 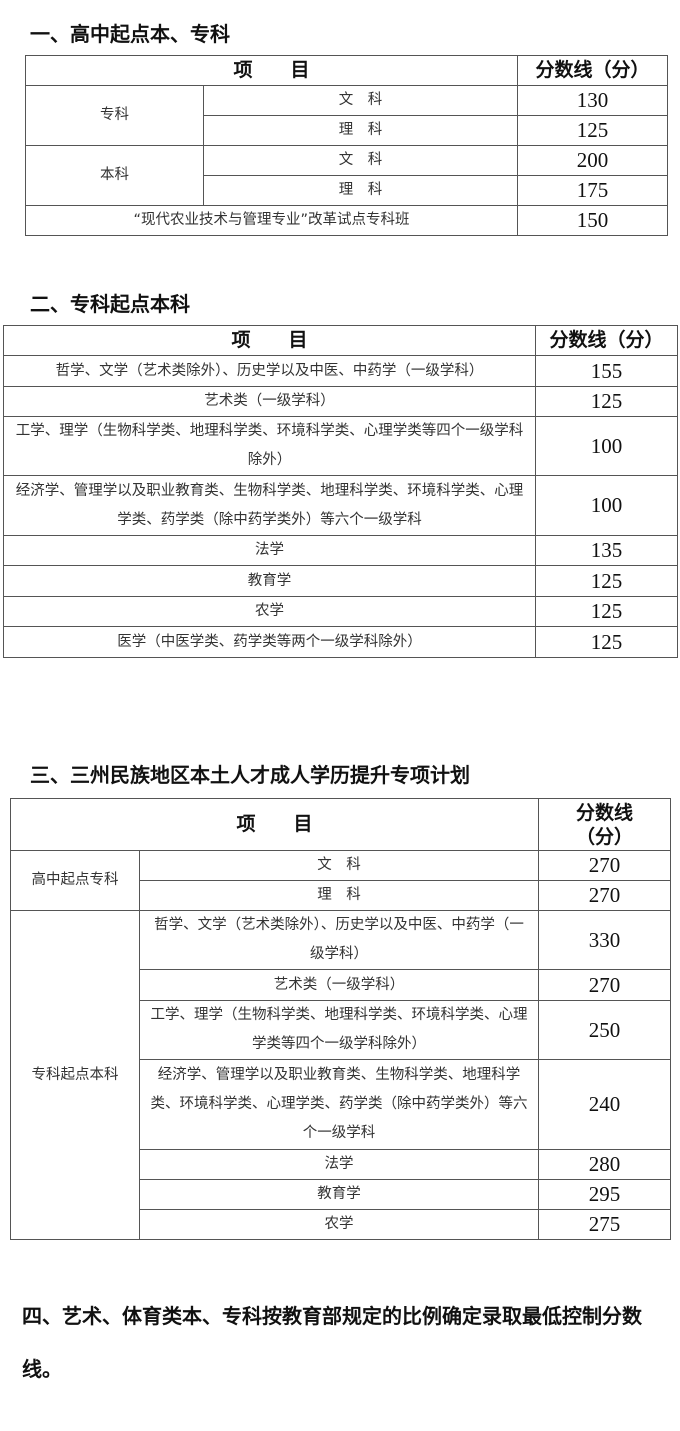 What do you see at coordinates (593, 160) in the screenshot?
I see `score: 200` at bounding box center [593, 160].